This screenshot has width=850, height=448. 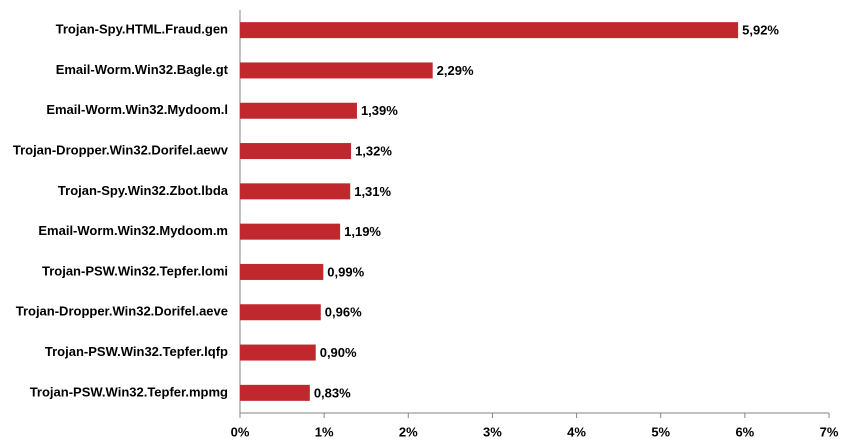 I want to click on x-tick-label: 5%, so click(x=660, y=431).